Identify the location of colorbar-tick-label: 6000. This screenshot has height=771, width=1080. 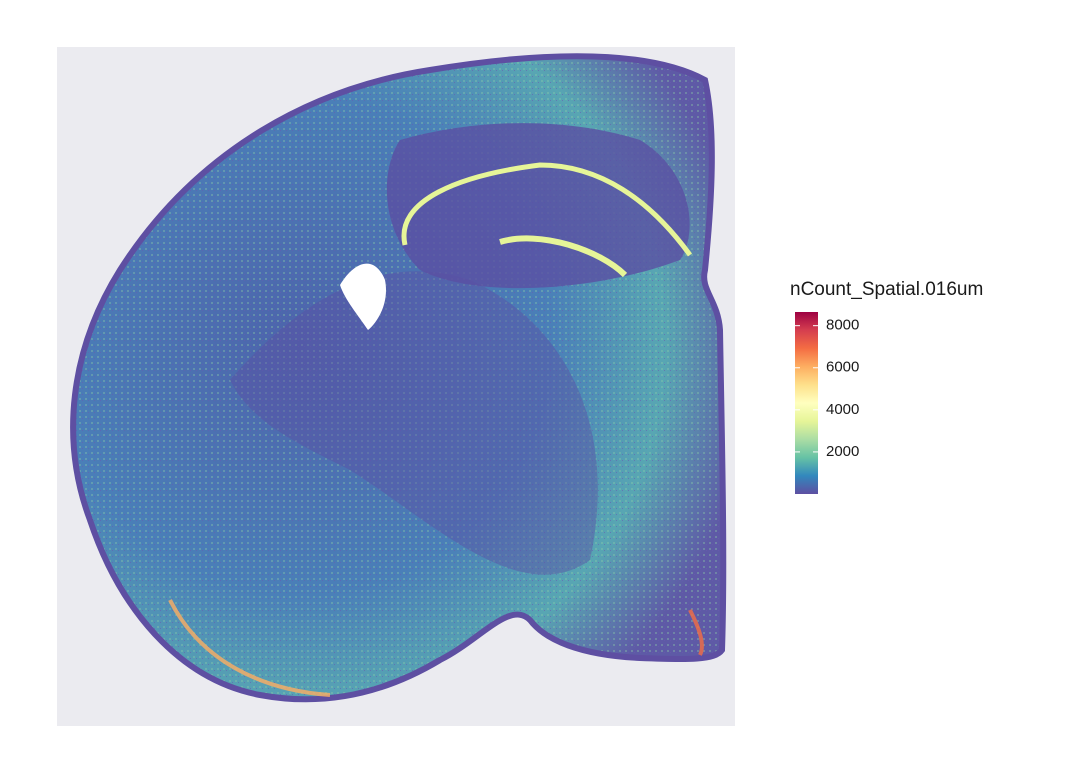
(842, 367).